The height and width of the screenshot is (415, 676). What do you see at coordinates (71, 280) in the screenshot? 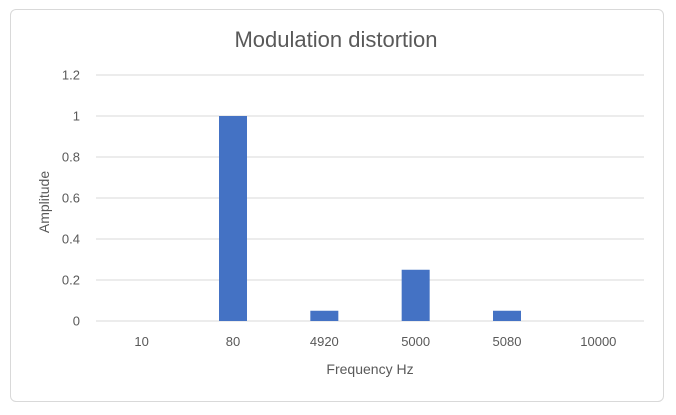
I see `y-tick-label: 0.2` at bounding box center [71, 280].